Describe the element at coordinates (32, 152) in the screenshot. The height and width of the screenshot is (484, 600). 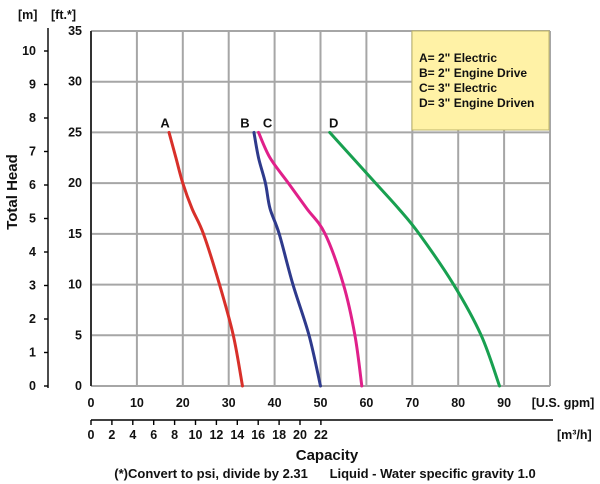
I see `y2-tick-label: 7` at that location.